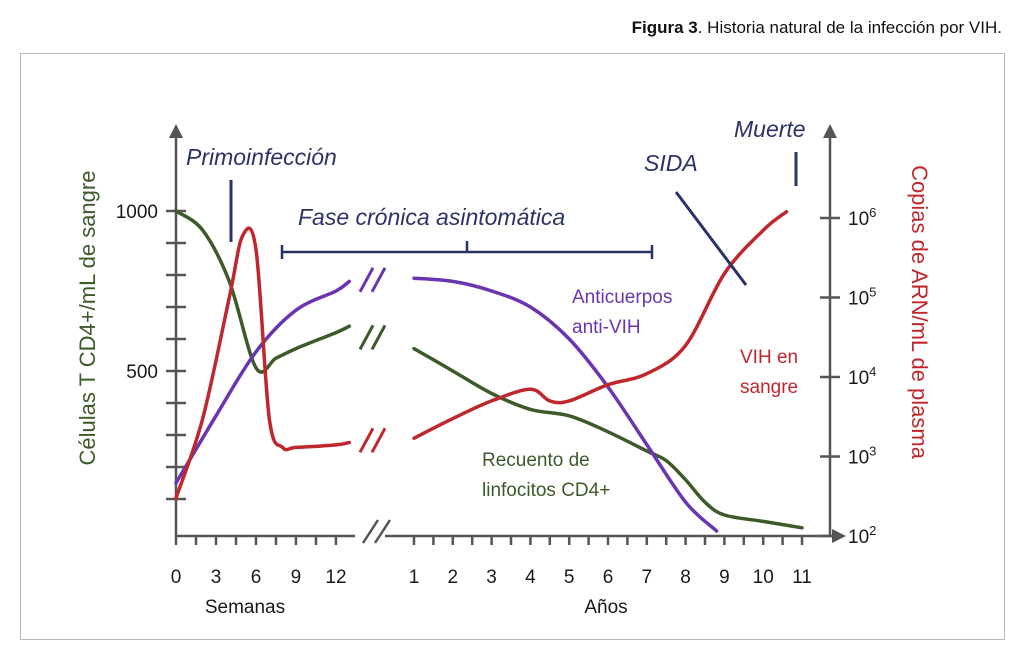 The height and width of the screenshot is (651, 1024). What do you see at coordinates (245, 607) in the screenshot?
I see `x-axis-title-weeks: Semanas` at bounding box center [245, 607].